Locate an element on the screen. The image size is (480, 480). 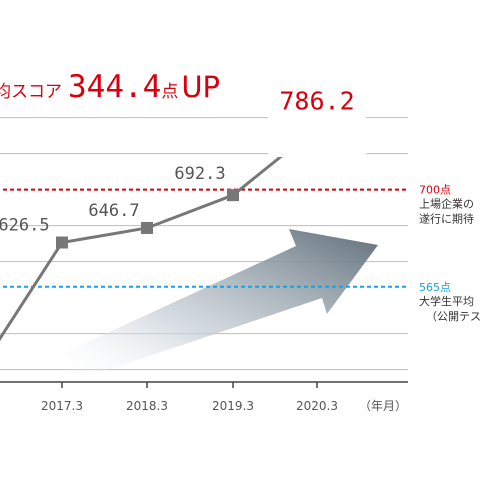
reference-score-label: 565点 is located at coordinates (435, 287).